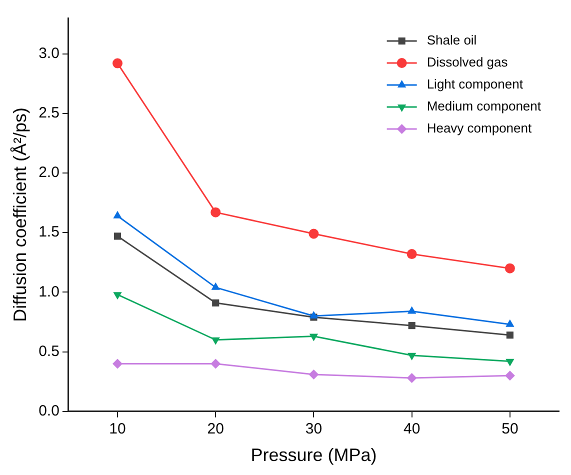  Describe the element at coordinates (313, 429) in the screenshot. I see `x-tick-label: 30` at that location.